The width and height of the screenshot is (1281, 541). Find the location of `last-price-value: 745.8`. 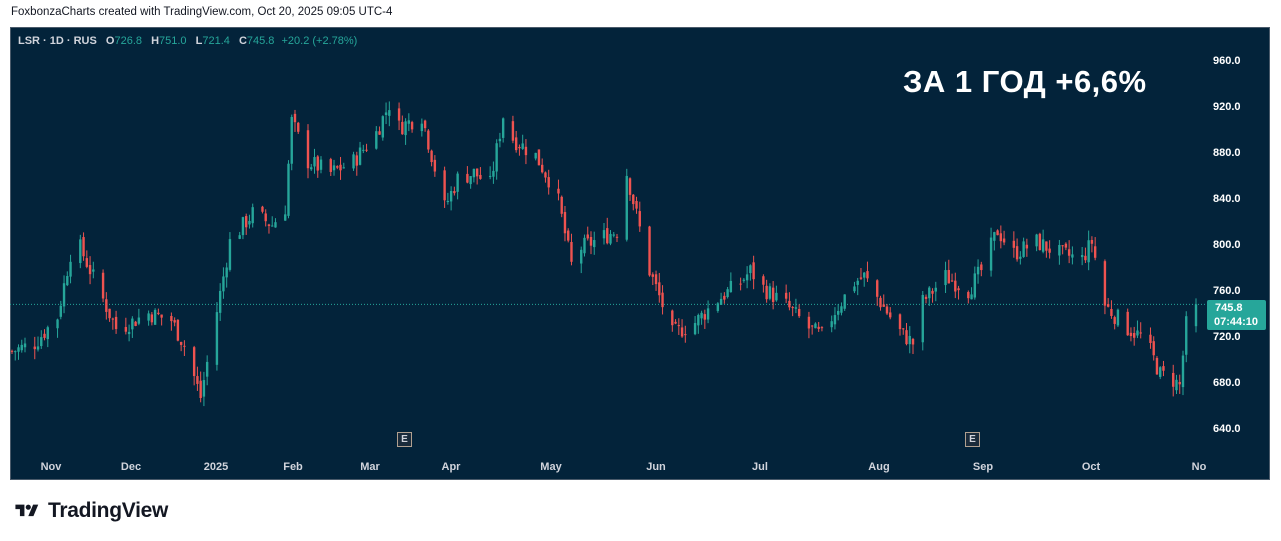

last-price-value: 745.8 is located at coordinates (1229, 308).